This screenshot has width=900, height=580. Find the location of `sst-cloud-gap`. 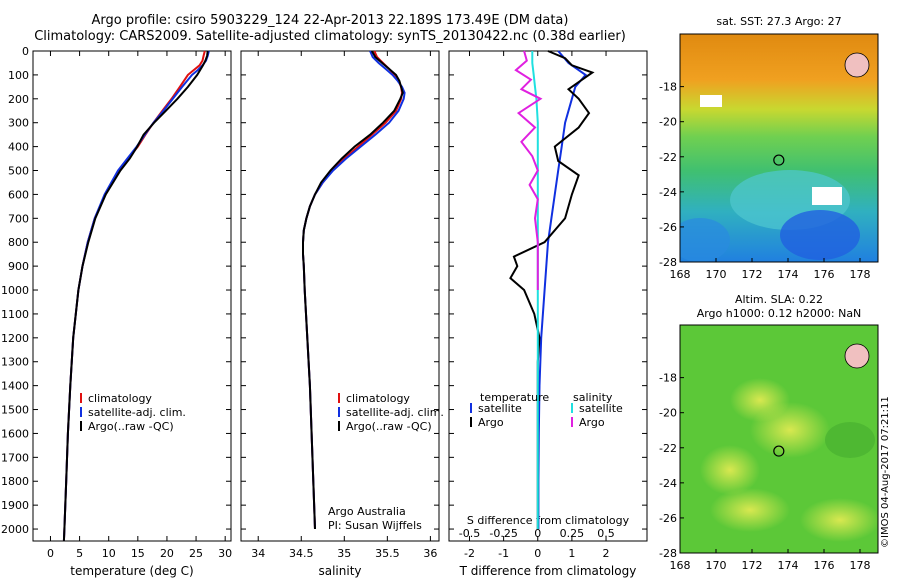

sst-cloud-gap is located at coordinates (827, 196).